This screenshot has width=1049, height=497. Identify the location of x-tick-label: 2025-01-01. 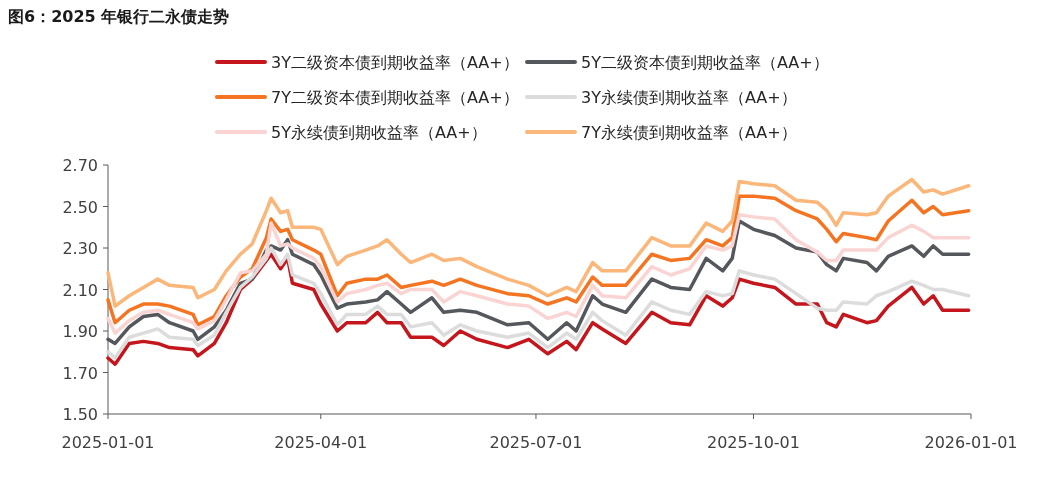
(108, 442).